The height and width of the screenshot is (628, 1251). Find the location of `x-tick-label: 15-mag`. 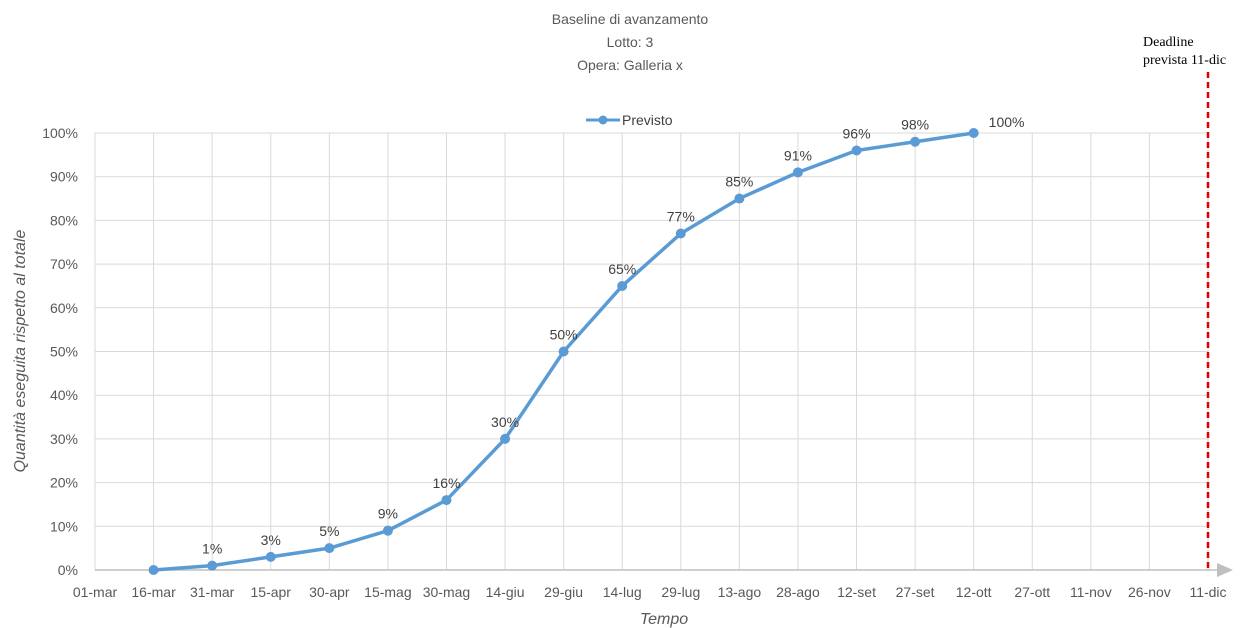

x-tick-label: 15-mag is located at coordinates (387, 592).